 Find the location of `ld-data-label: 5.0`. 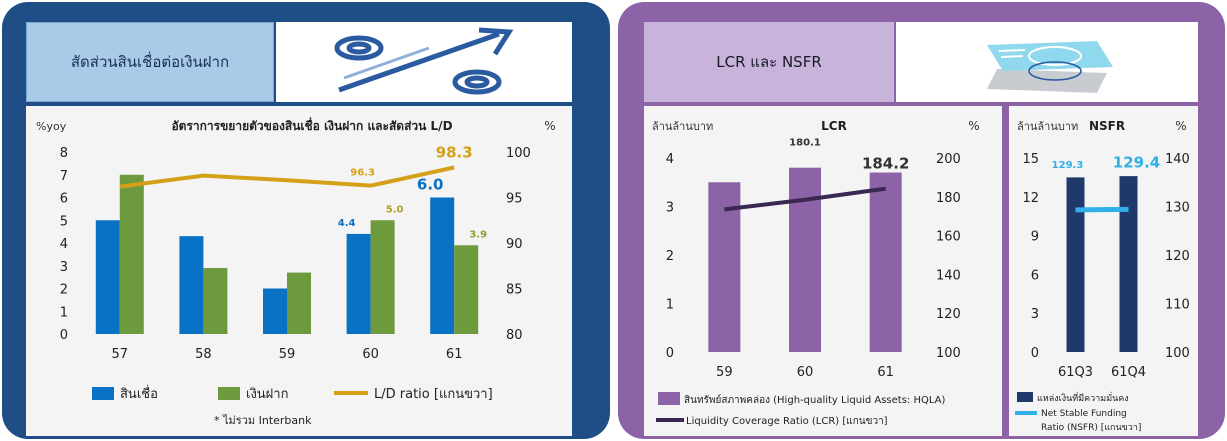

ld-data-label: 5.0 is located at coordinates (395, 209).